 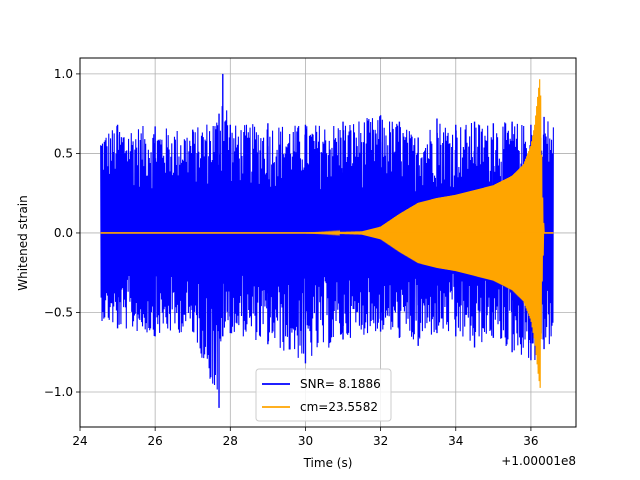 What do you see at coordinates (455, 441) in the screenshot?
I see `x-tick-label: 34` at bounding box center [455, 441].